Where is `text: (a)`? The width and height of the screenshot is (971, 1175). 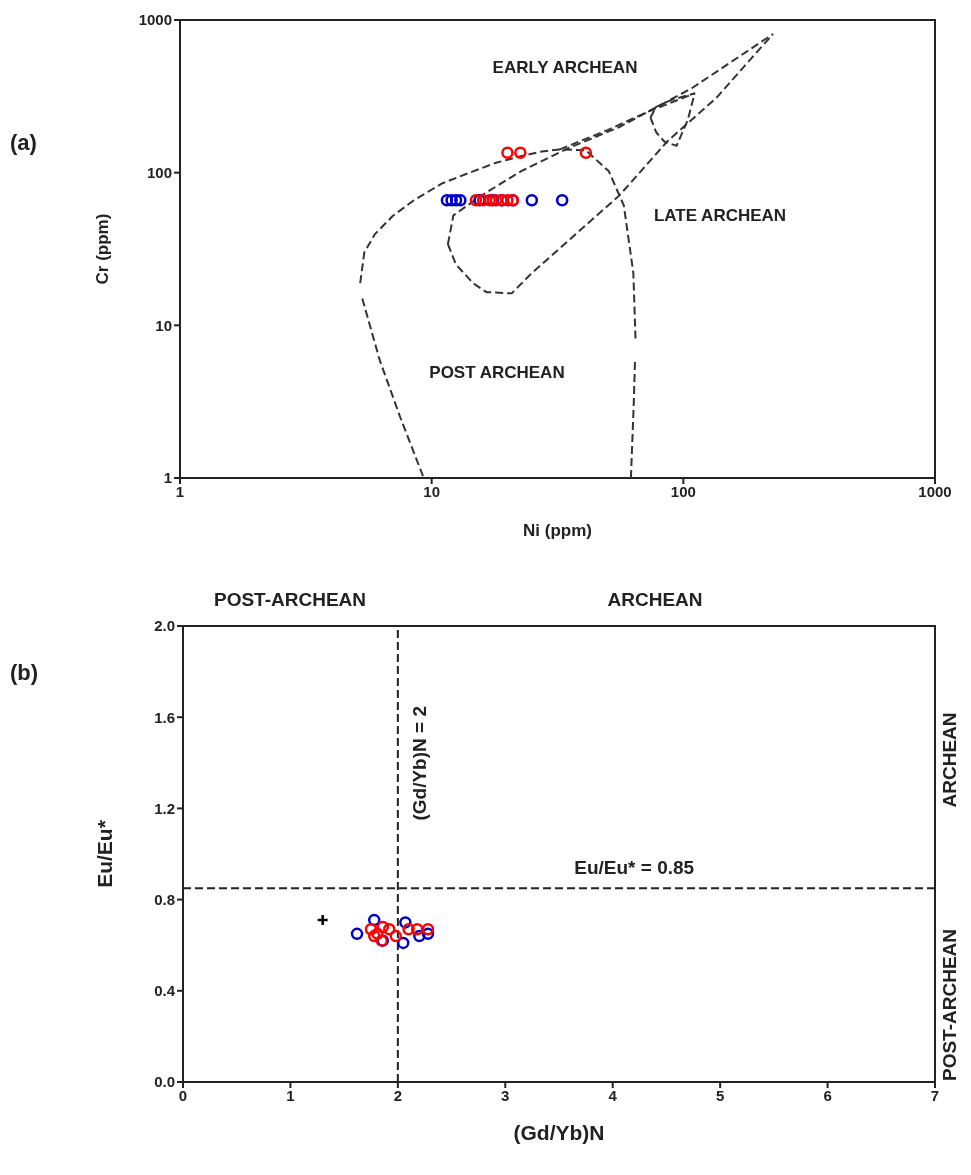
text: (a) is located at coordinates (23, 143).